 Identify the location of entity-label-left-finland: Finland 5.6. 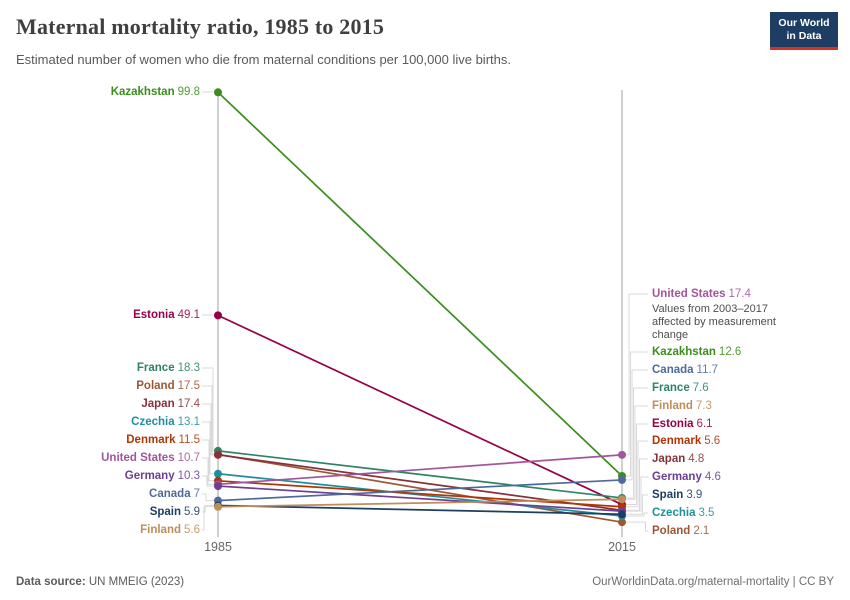
(170, 530).